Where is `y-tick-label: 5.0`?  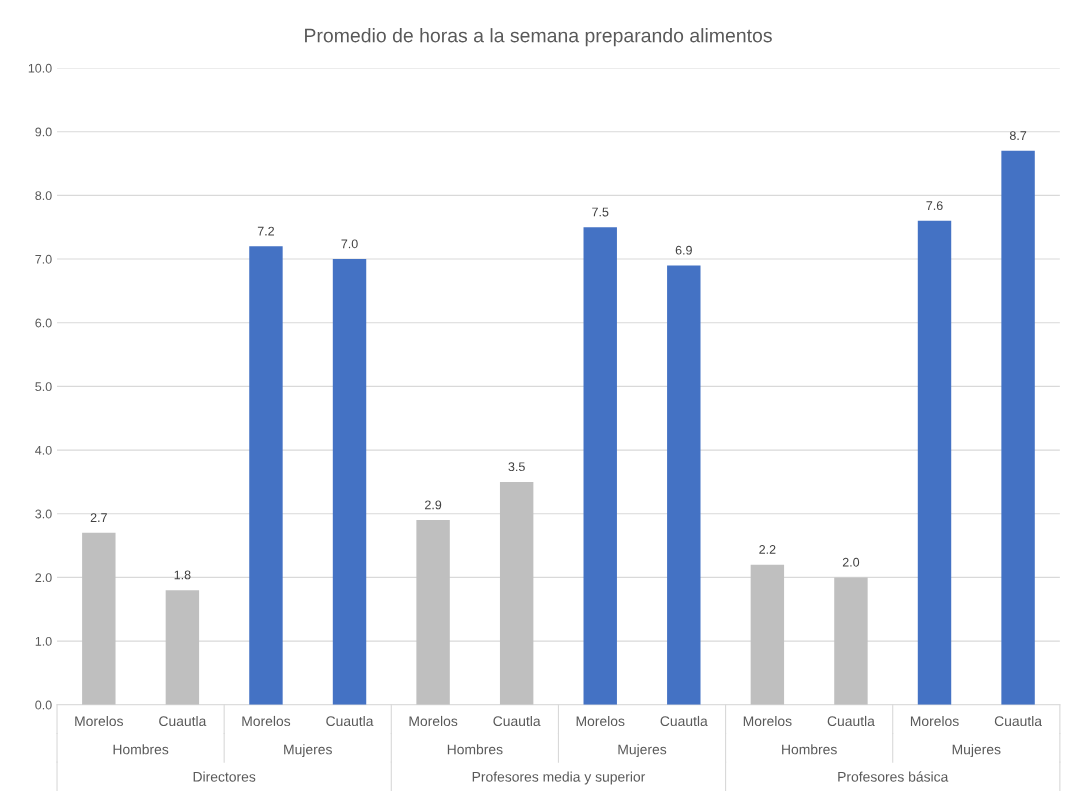 y-tick-label: 5.0 is located at coordinates (43, 387).